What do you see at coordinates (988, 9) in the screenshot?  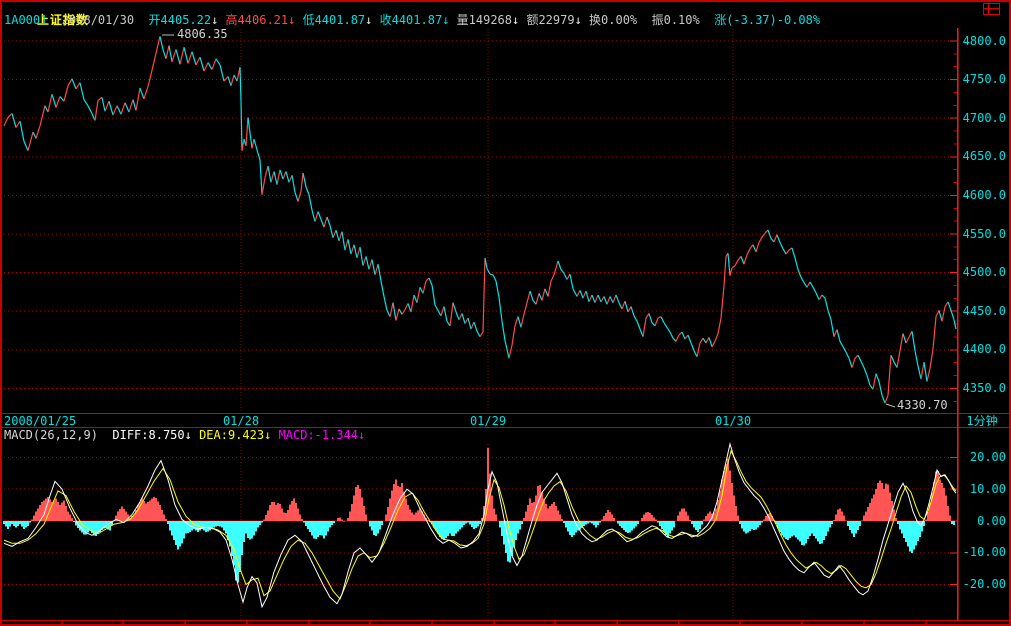 I see `window-icon-divider` at bounding box center [988, 9].